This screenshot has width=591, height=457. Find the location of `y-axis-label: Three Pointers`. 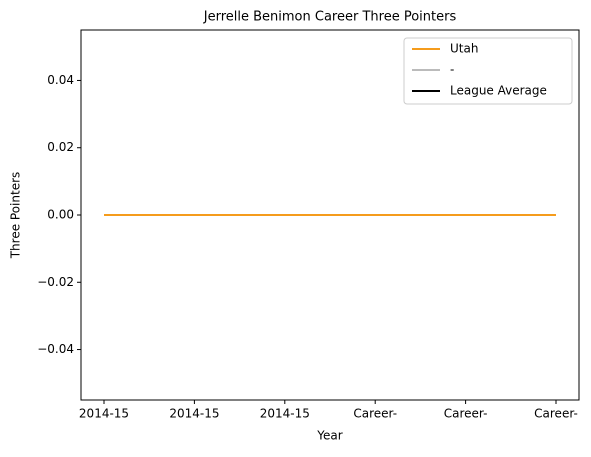

y-axis-label: Three Pointers is located at coordinates (16, 216).